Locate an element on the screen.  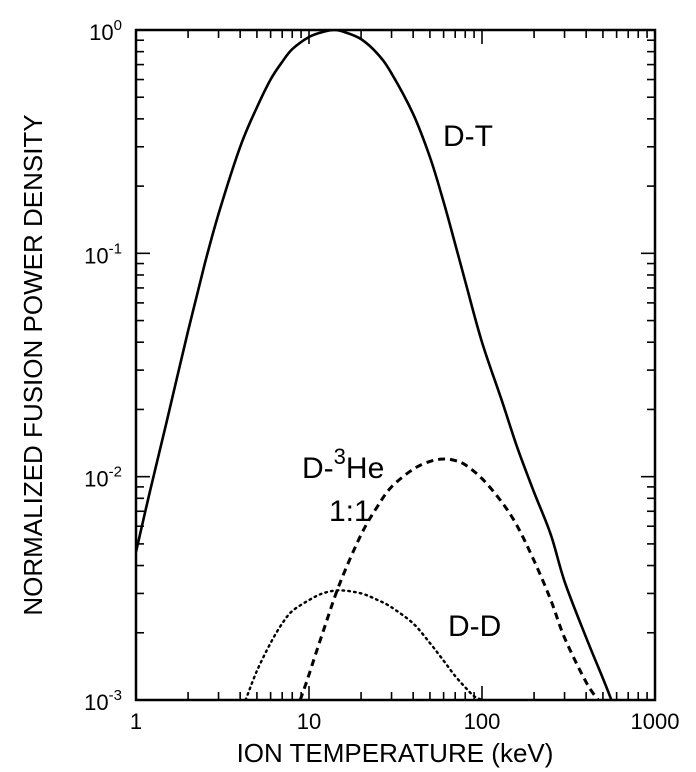
series-line-dd is located at coordinates (364, 644).